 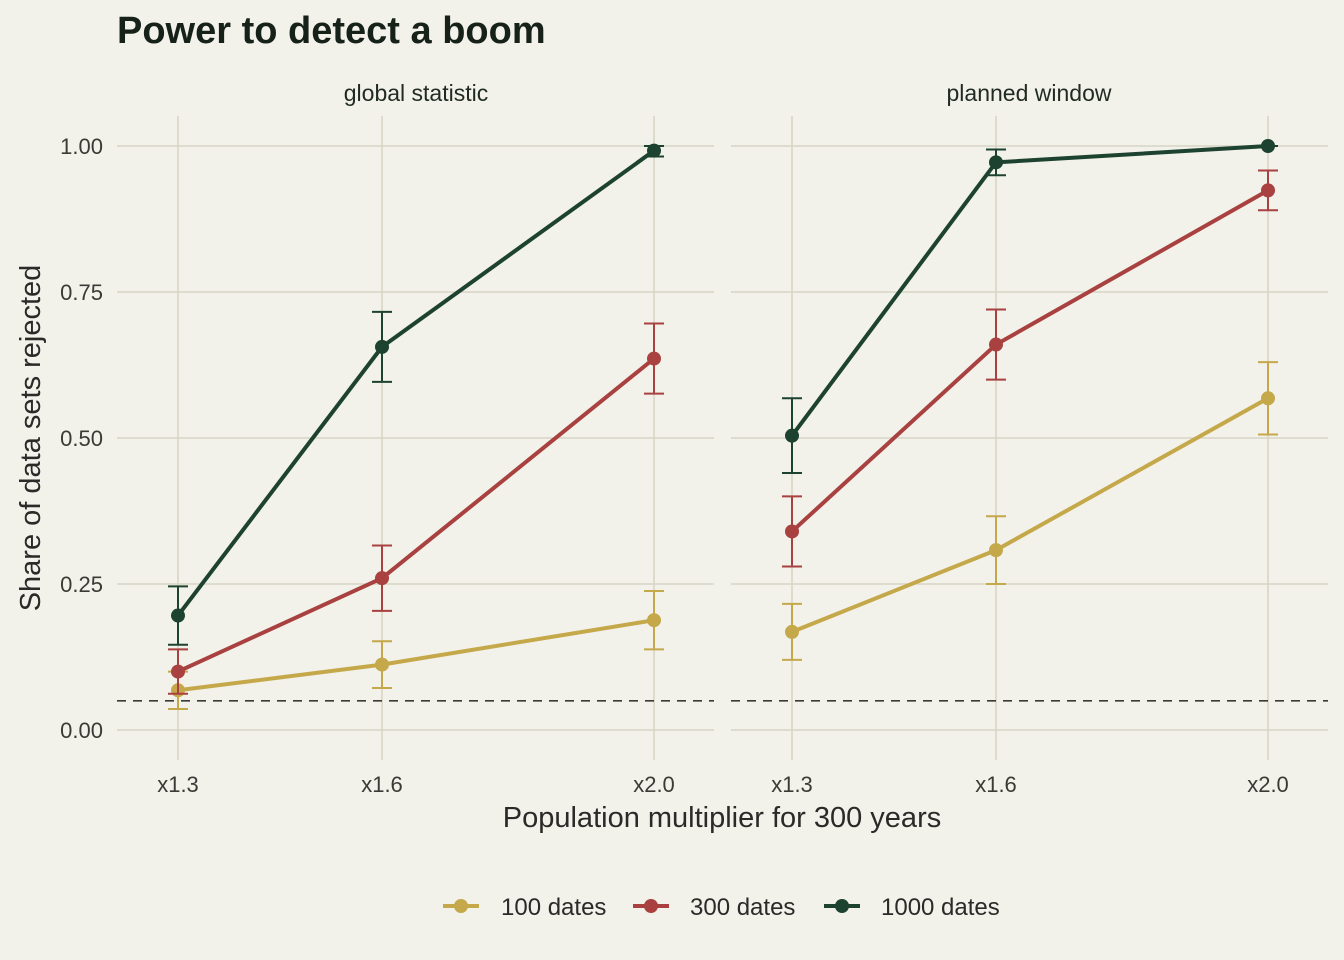 I want to click on legend-label: 100 dates, so click(x=553, y=907).